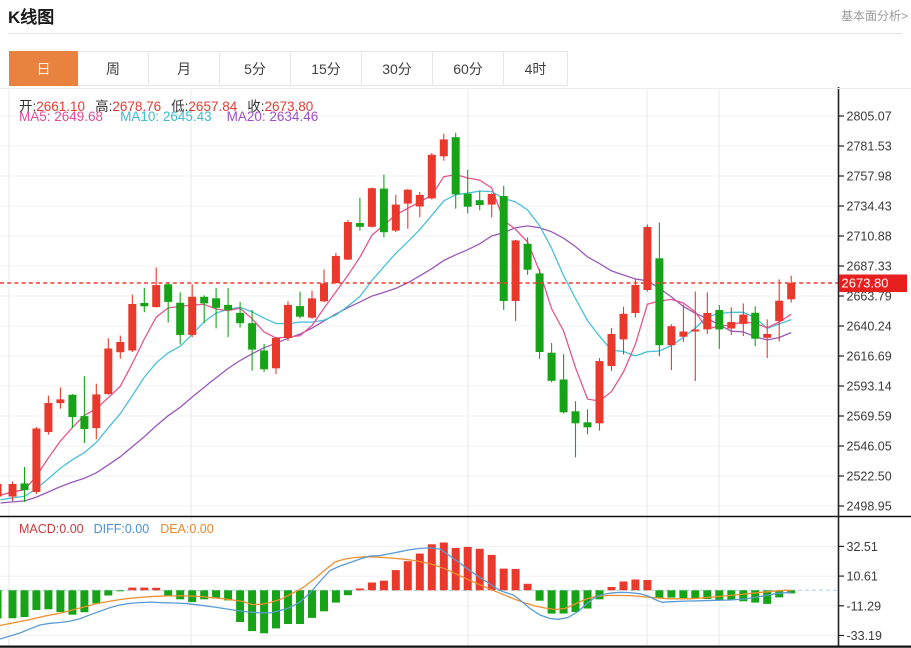 The width and height of the screenshot is (911, 648). Describe the element at coordinates (869, 447) in the screenshot. I see `svg-text: 2546.05` at that location.